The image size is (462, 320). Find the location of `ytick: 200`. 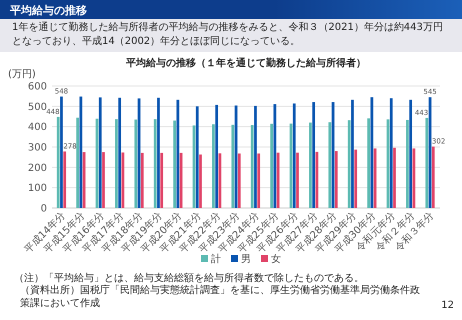

ytick: 200 is located at coordinates (37, 168).